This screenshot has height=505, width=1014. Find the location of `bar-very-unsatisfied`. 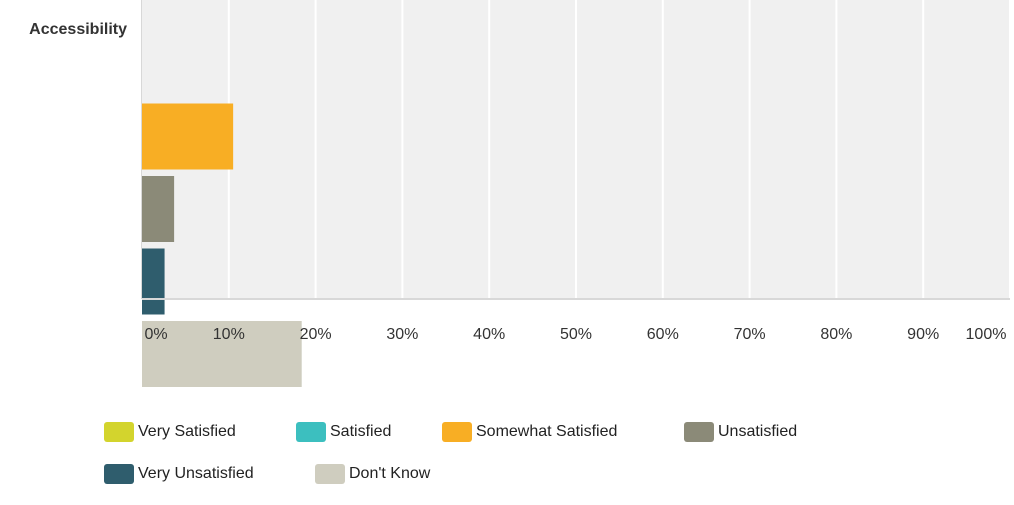

bar-very-unsatisfied is located at coordinates (153, 281).